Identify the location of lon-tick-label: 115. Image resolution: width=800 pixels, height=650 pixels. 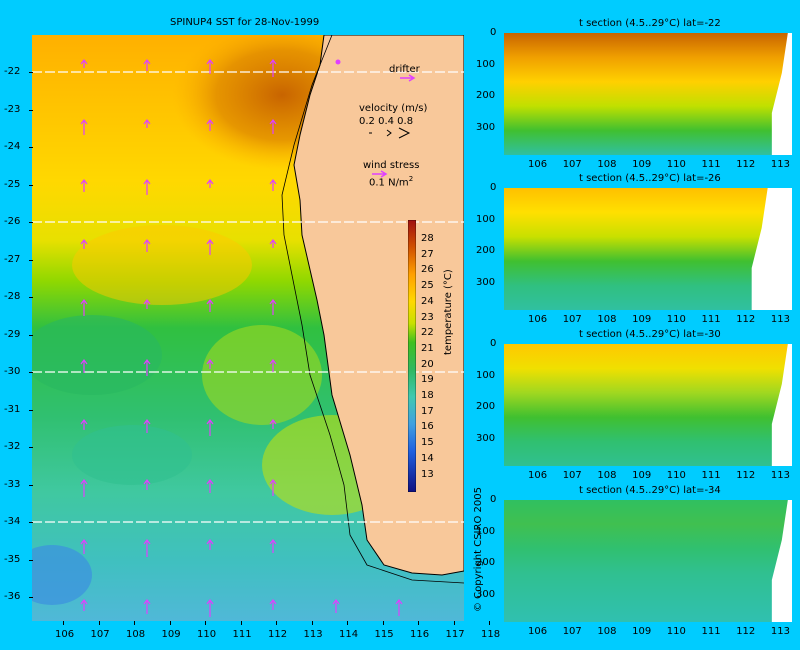
(384, 634).